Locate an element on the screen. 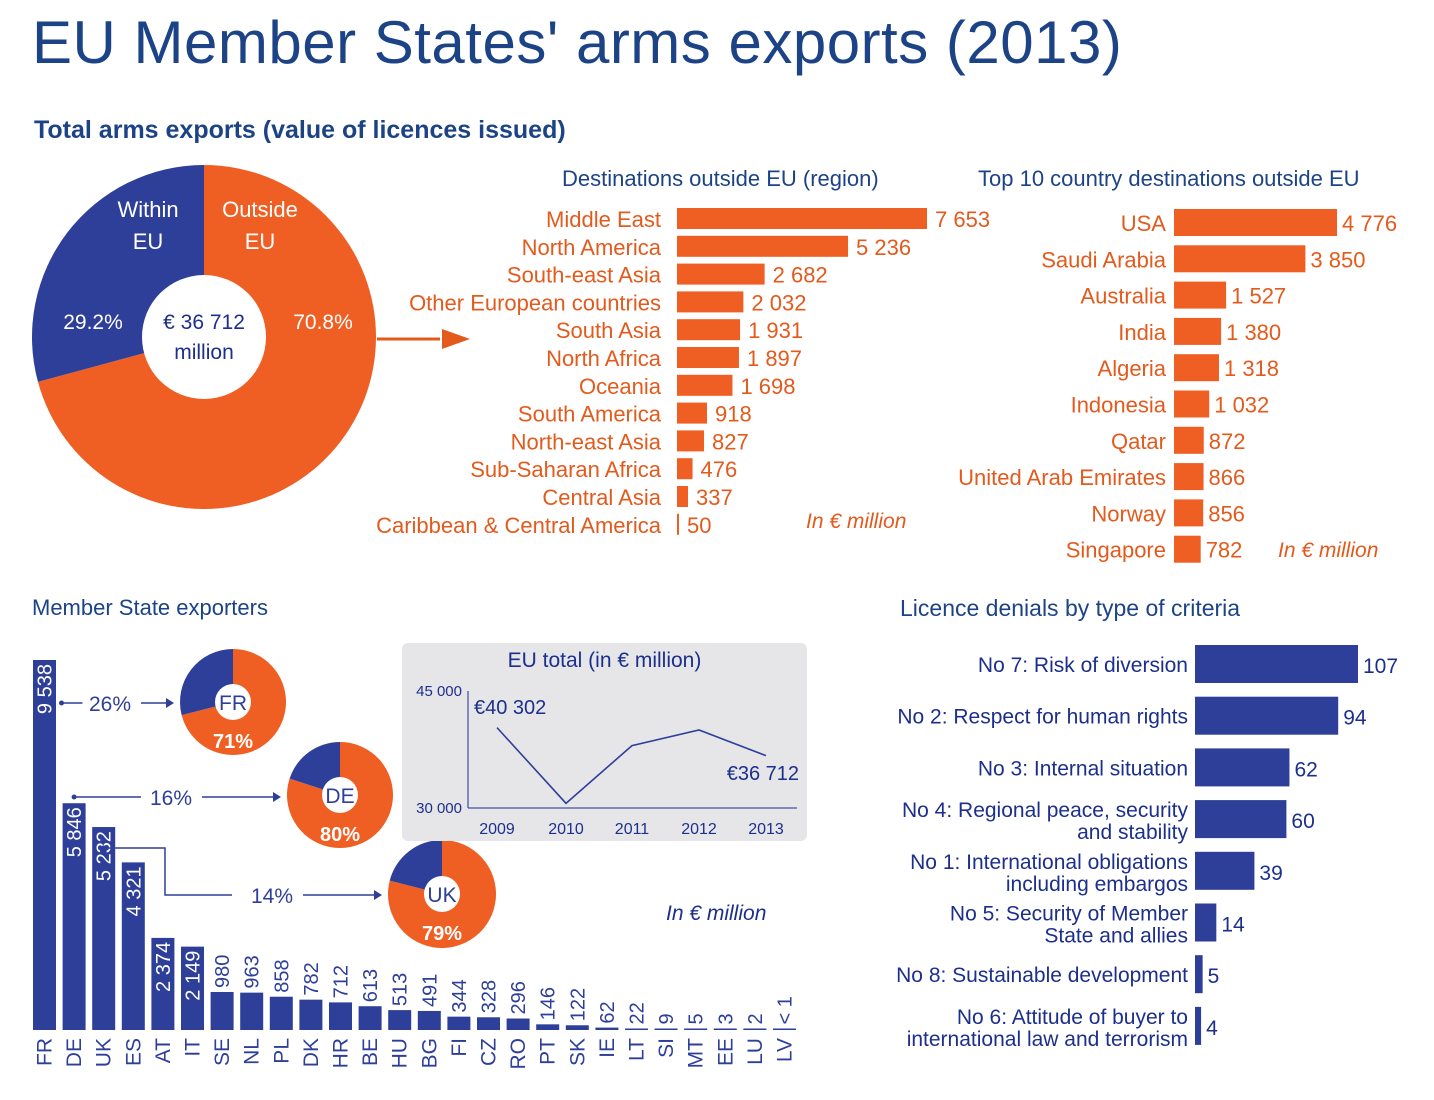 This screenshot has width=1434, height=1100. arrow-right-icon is located at coordinates (456, 339).